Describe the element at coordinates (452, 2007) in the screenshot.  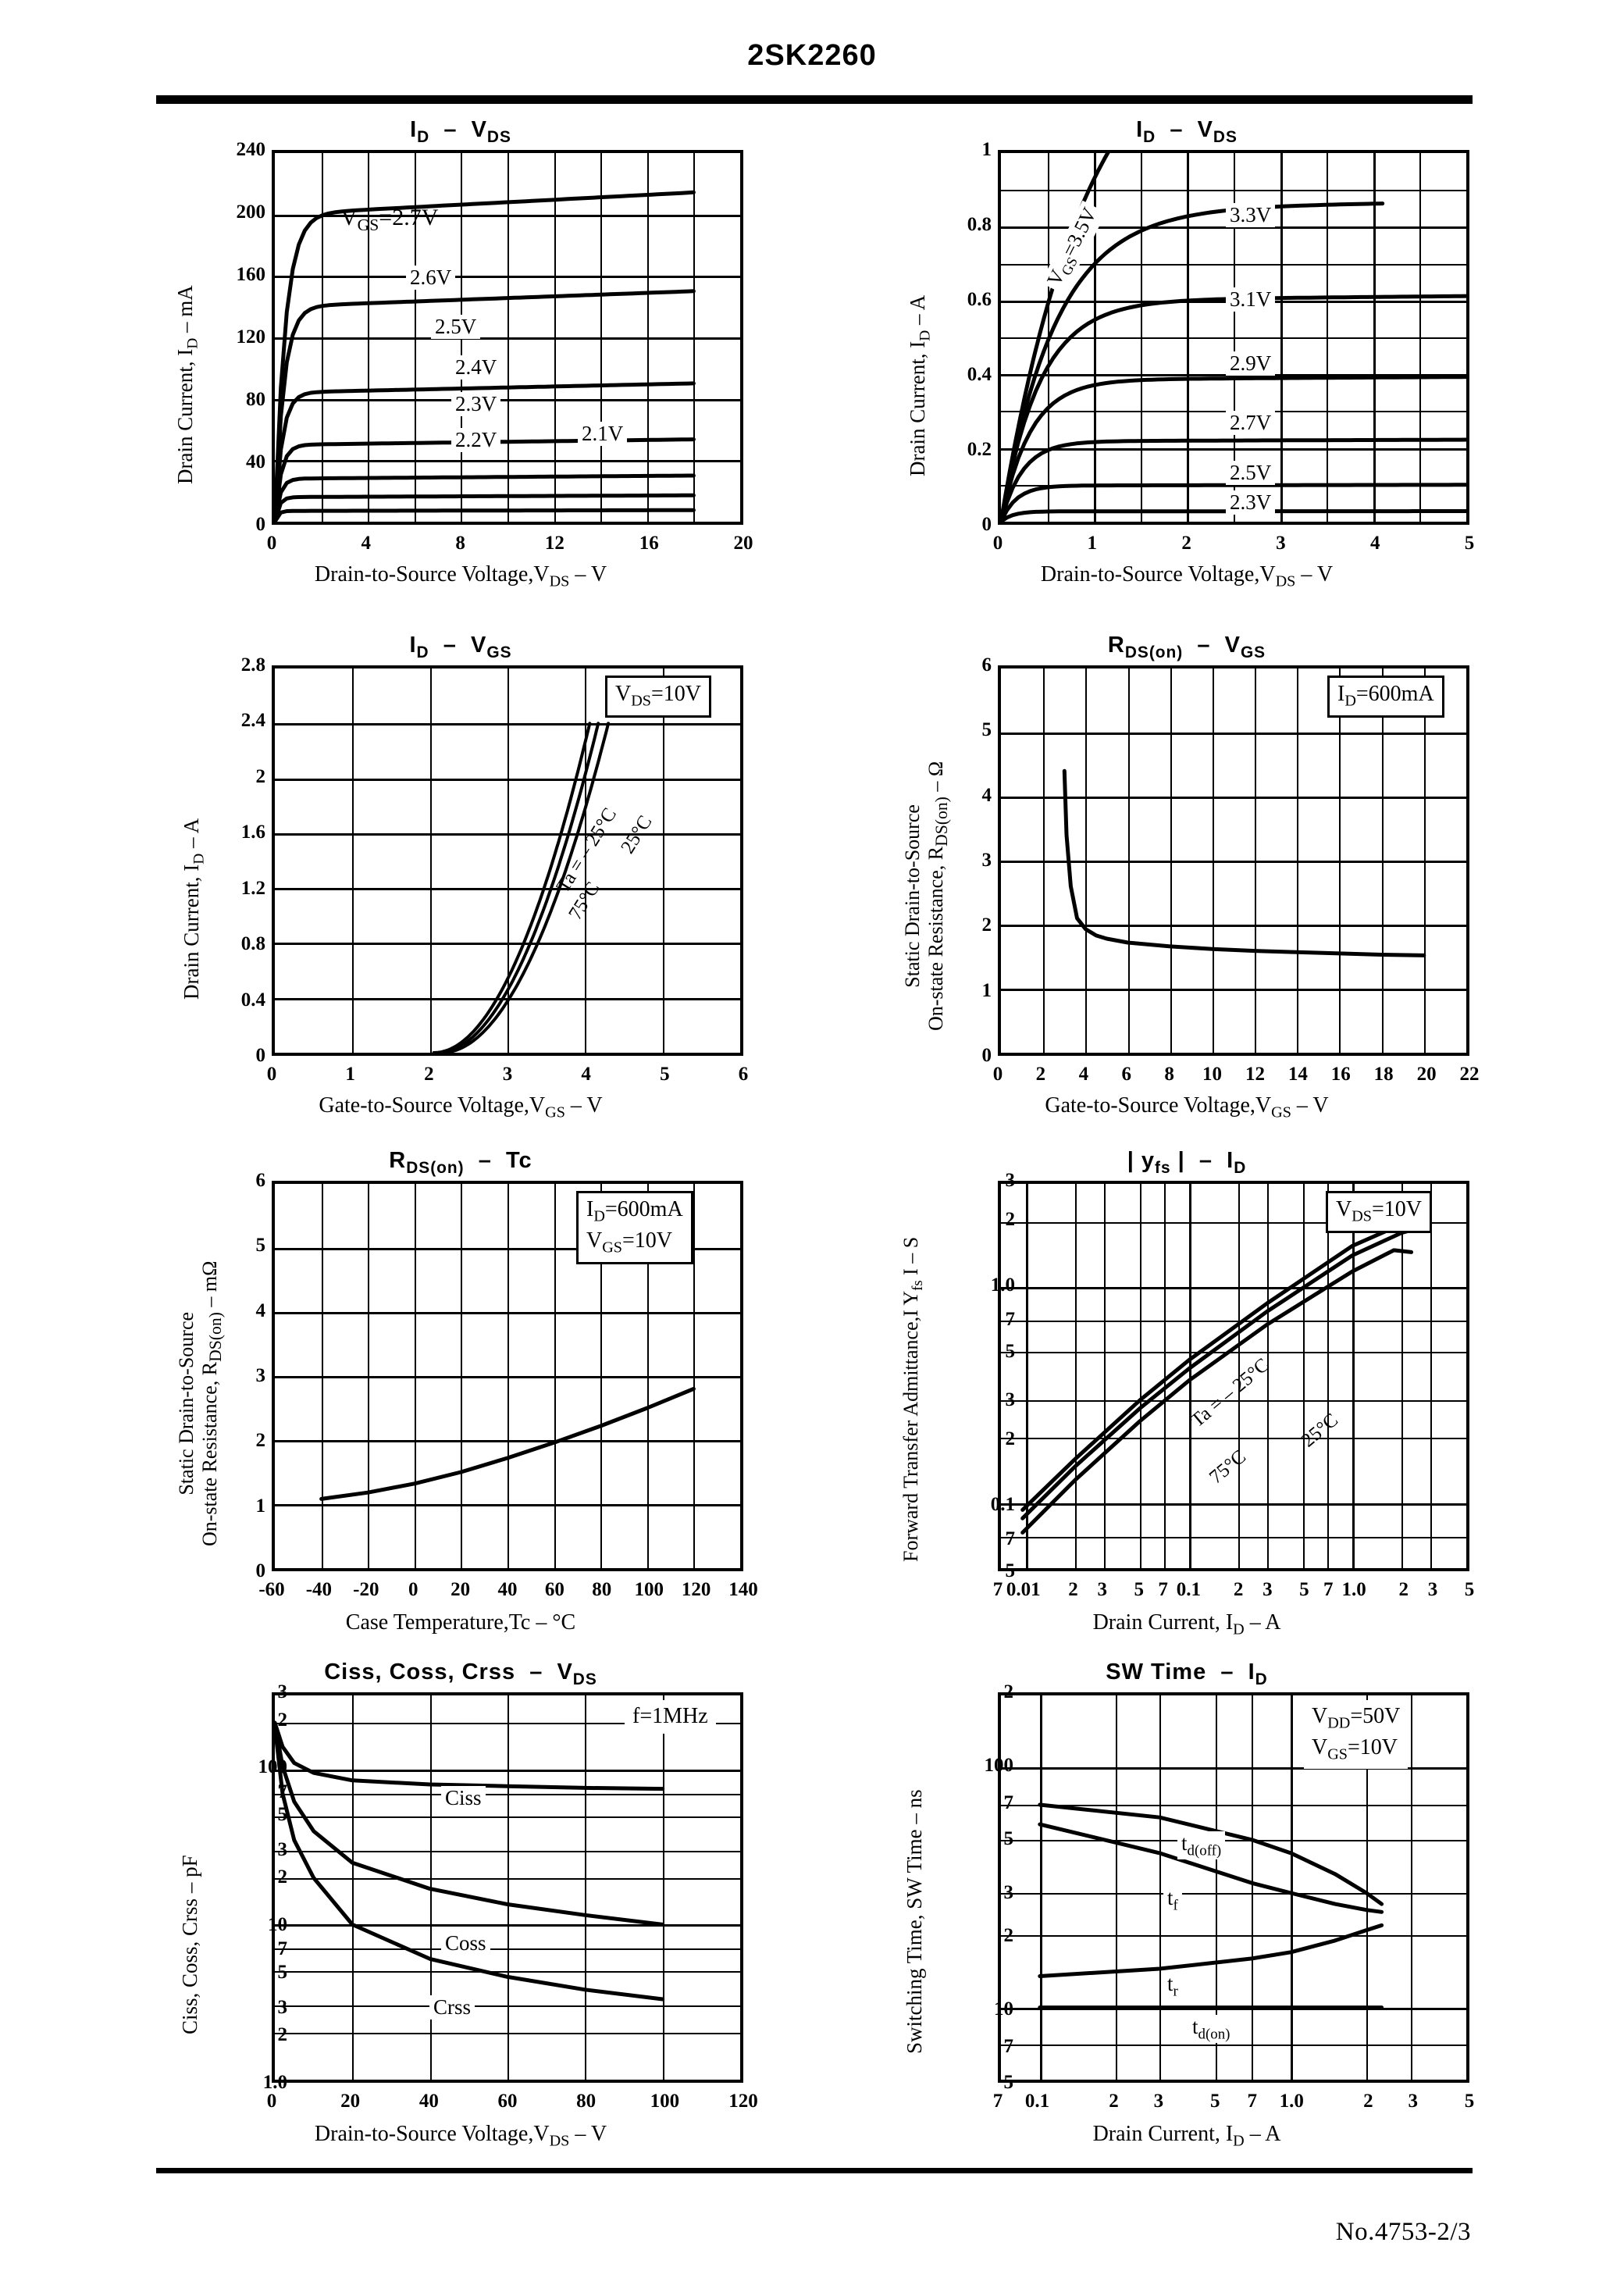
I see `curve-label-crss: Crss` at that location.